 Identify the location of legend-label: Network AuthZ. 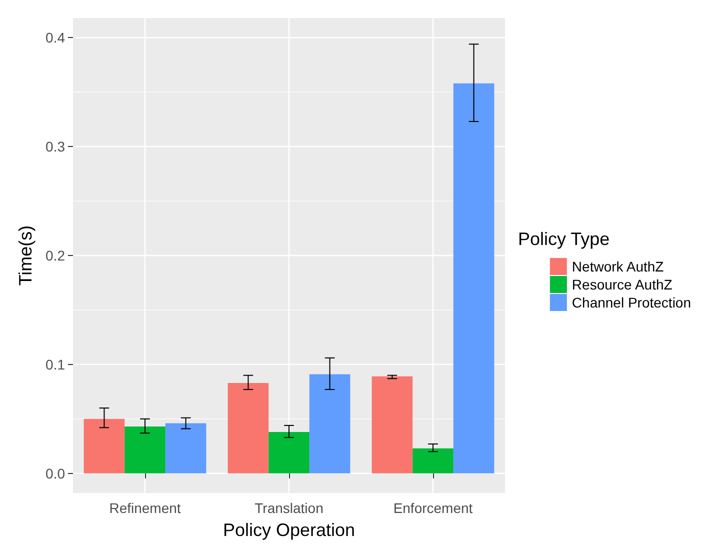
(618, 266).